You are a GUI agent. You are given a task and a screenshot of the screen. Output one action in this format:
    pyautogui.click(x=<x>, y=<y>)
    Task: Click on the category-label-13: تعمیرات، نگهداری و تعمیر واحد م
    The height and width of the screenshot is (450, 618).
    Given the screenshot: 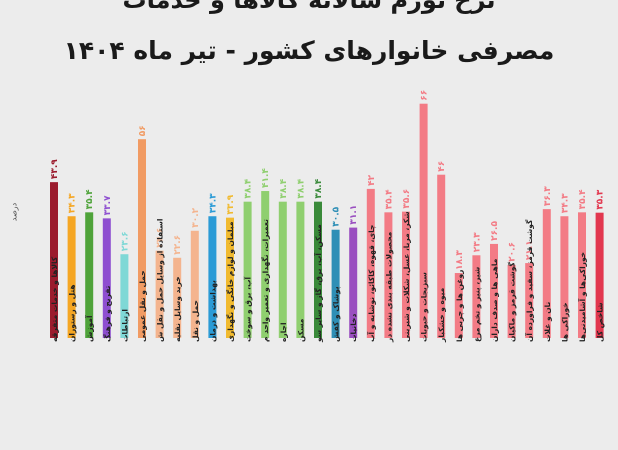 What is the action you would take?
    pyautogui.click(x=265, y=280)
    